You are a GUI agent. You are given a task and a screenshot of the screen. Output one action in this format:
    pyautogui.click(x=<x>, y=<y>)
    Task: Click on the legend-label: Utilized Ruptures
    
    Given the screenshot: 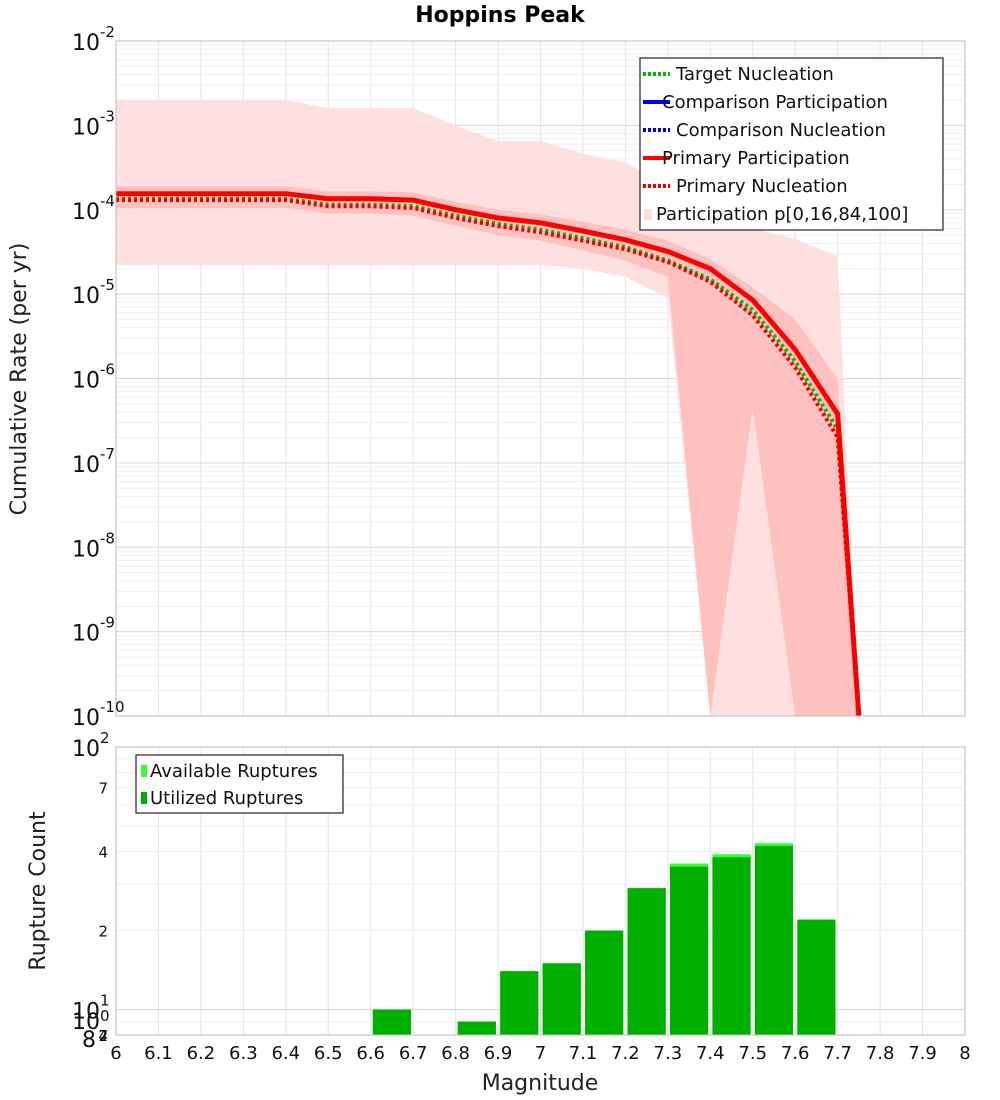 What is the action you would take?
    pyautogui.click(x=226, y=798)
    